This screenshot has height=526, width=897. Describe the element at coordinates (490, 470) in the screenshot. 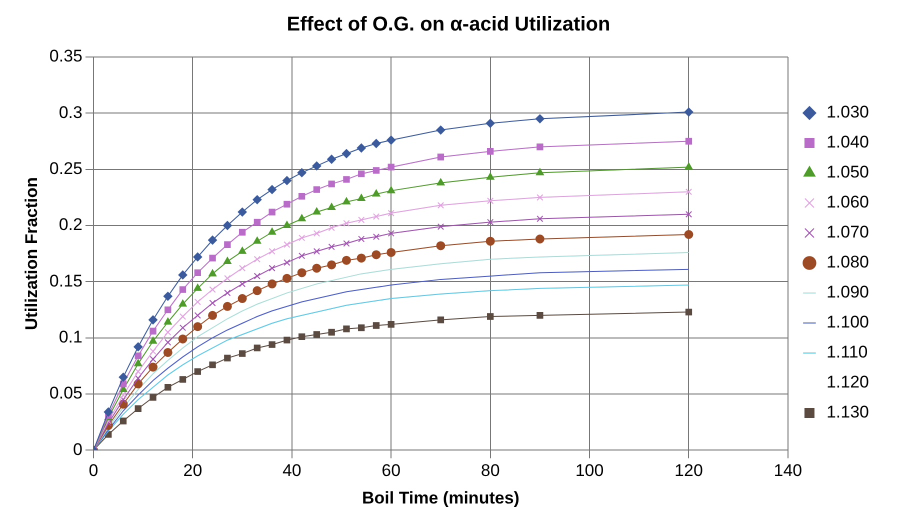

I see `x-tick-label: 80` at that location.